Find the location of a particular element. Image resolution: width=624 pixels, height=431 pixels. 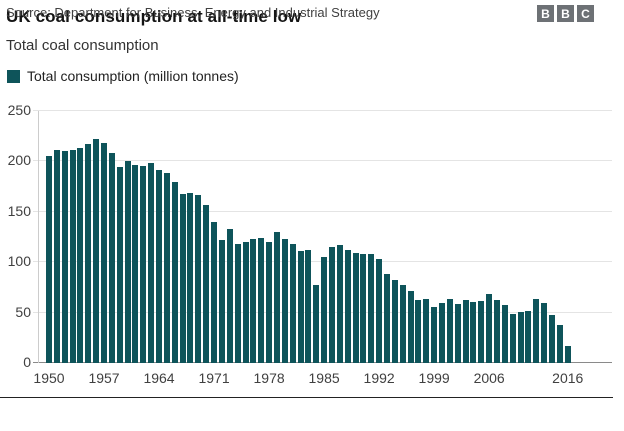

y-axis-line is located at coordinates (38, 237).